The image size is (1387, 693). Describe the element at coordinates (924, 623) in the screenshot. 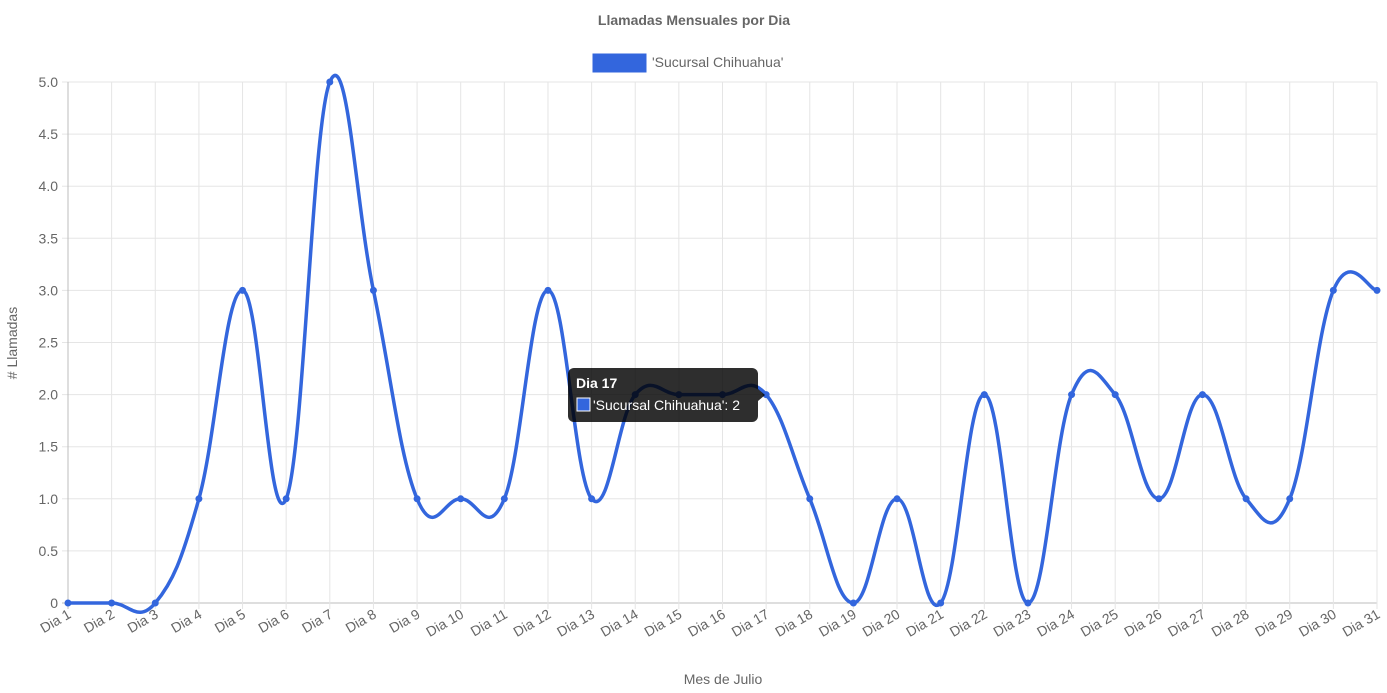

I see `x-tick-label: Dia 21` at that location.